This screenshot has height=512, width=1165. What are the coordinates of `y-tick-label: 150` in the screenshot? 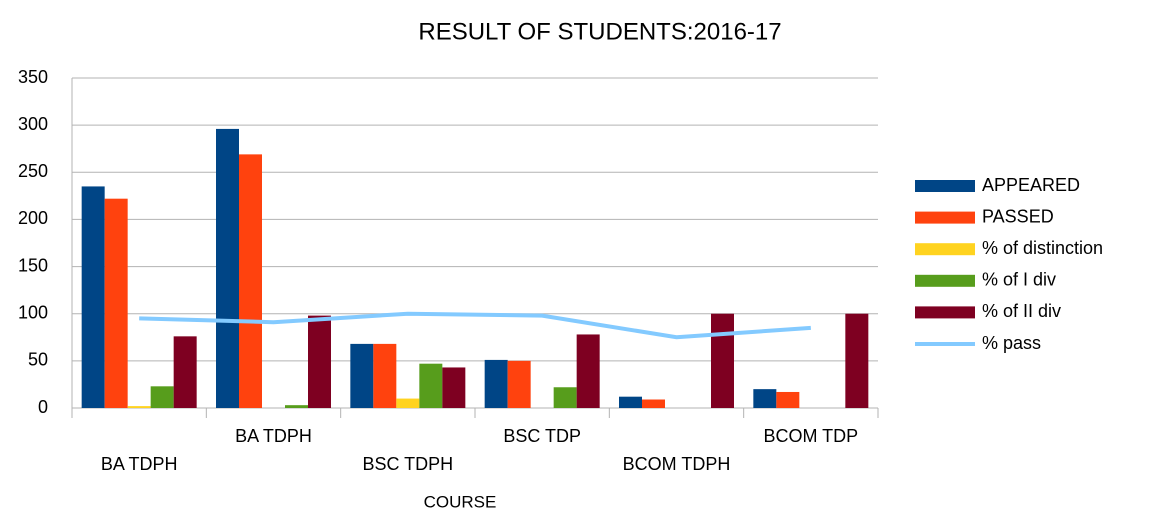 It's located at (33, 265).